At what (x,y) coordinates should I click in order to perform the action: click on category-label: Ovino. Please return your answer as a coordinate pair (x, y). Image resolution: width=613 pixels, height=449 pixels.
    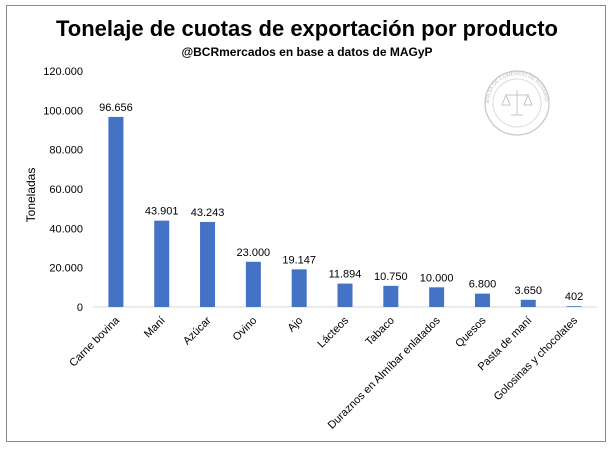
    Looking at the image, I should click on (245, 329).